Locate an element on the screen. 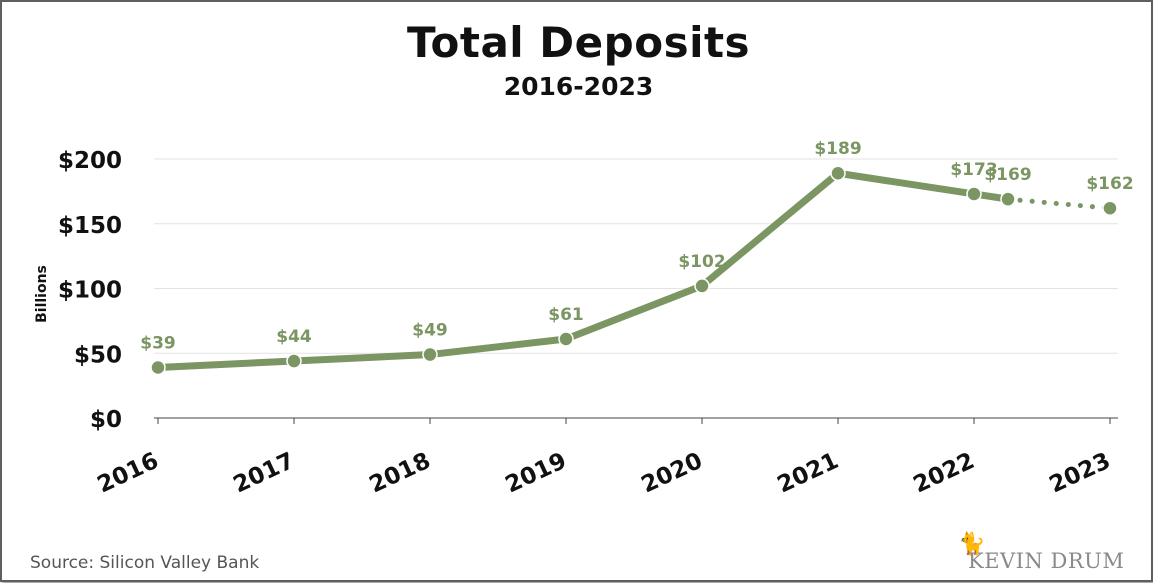  x-tick-label: 2016 is located at coordinates (128, 473).